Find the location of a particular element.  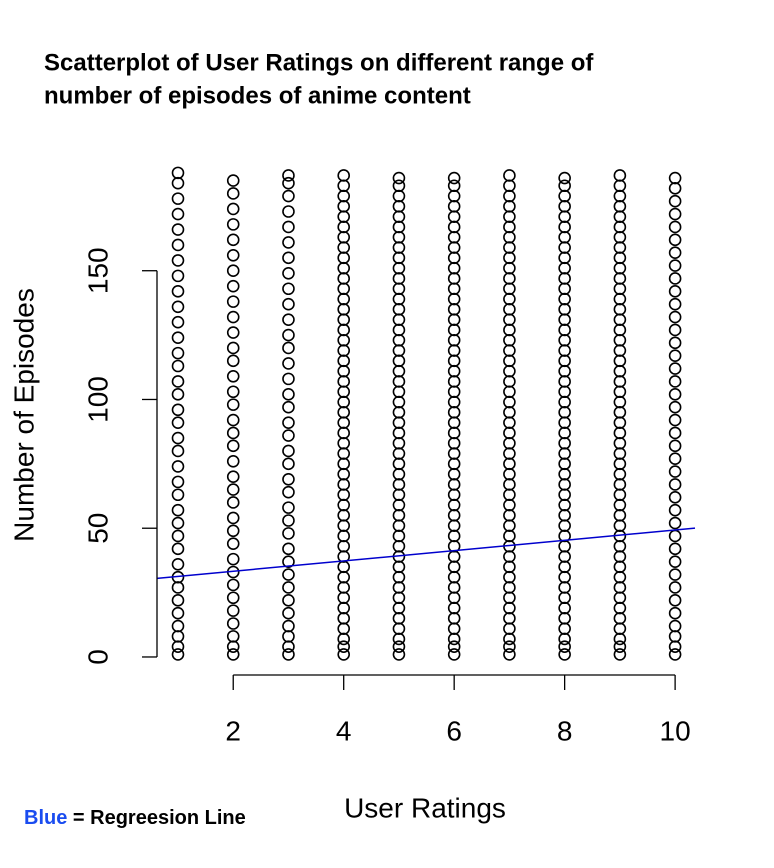

chart-title: number of episodes of anime content is located at coordinates (257, 95).